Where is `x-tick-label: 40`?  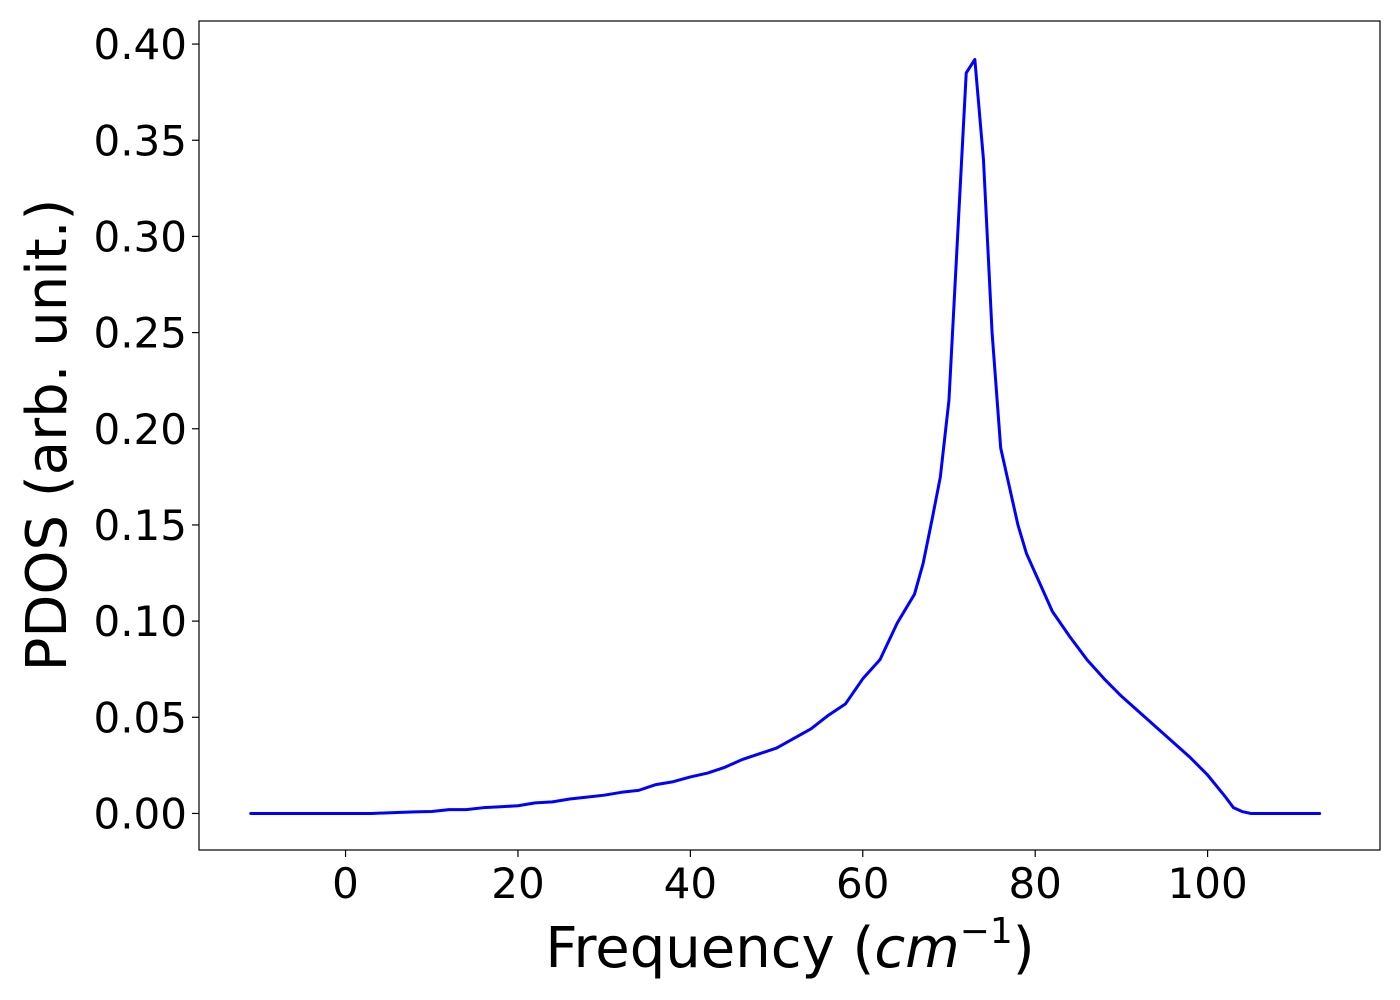 x-tick-label: 40 is located at coordinates (690, 883).